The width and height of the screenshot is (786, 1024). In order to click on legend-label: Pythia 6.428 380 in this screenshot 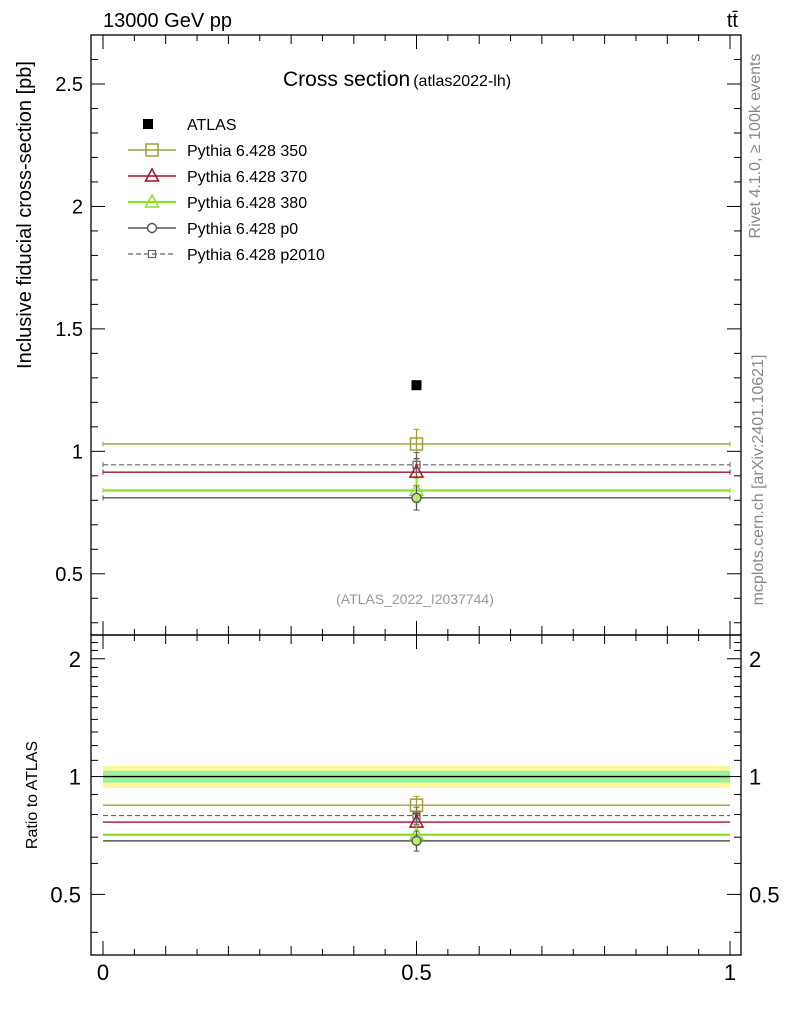, I will do `click(247, 203)`.